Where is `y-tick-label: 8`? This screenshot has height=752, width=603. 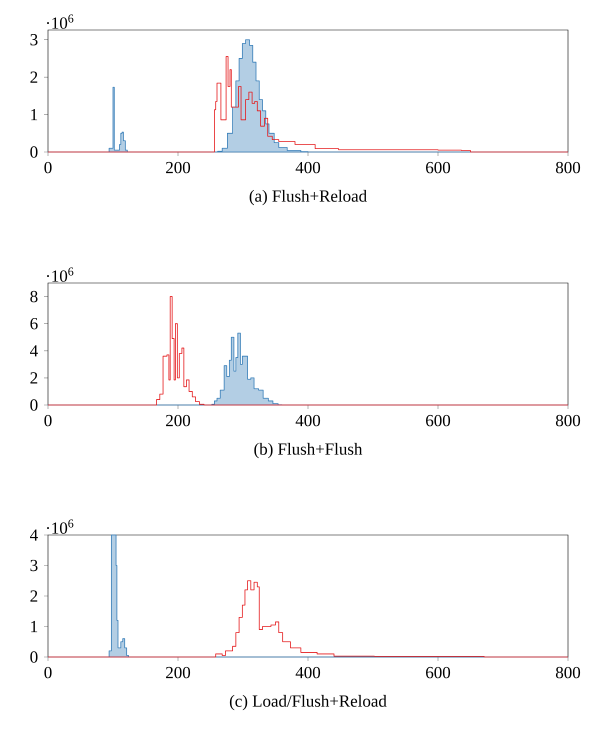 y-tick-label: 8 is located at coordinates (34, 296).